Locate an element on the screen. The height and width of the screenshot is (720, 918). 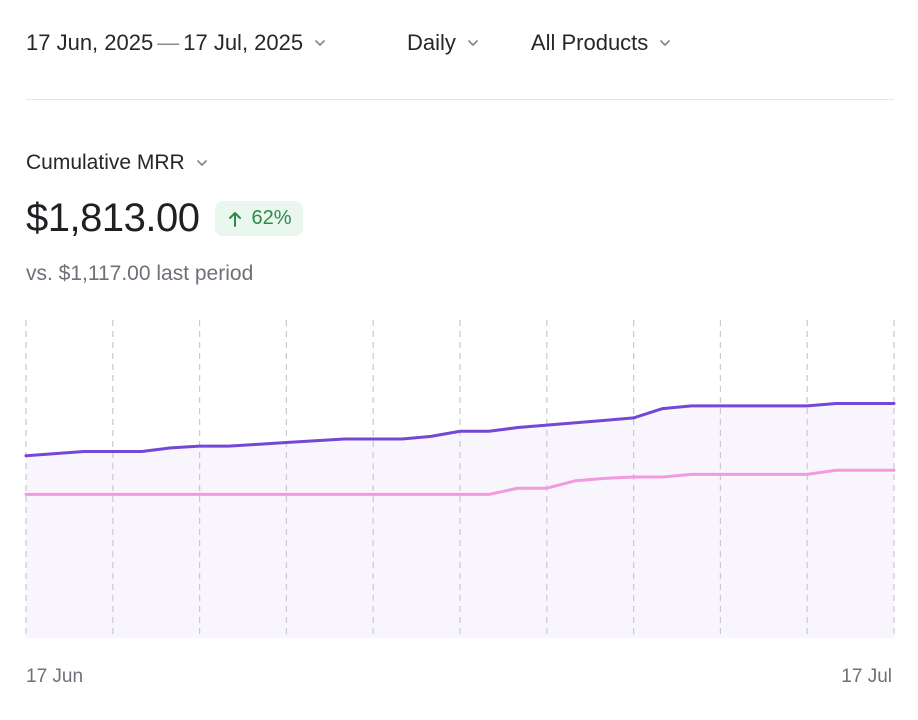
product-select: All Products is located at coordinates (601, 43).